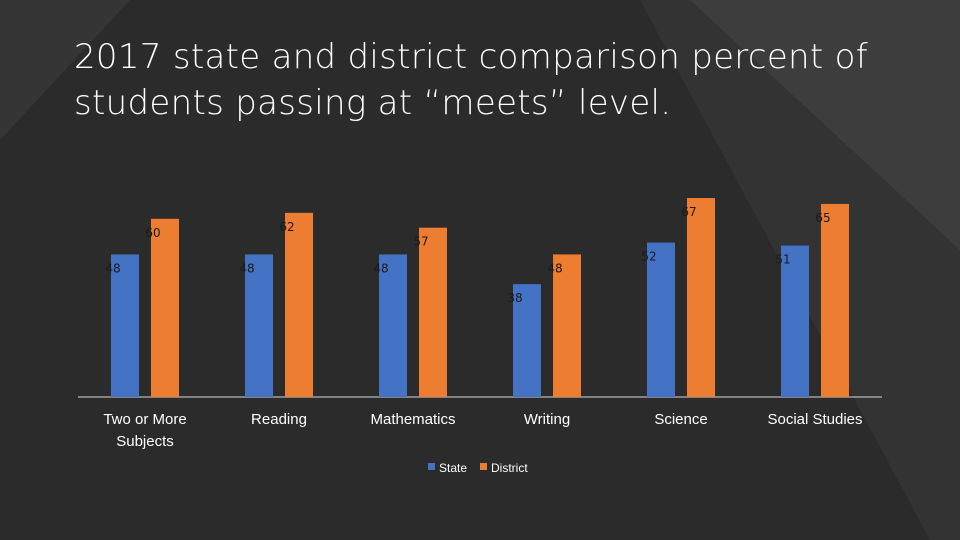  What do you see at coordinates (112, 268) in the screenshot?
I see `data-label-state-0: 48` at bounding box center [112, 268].